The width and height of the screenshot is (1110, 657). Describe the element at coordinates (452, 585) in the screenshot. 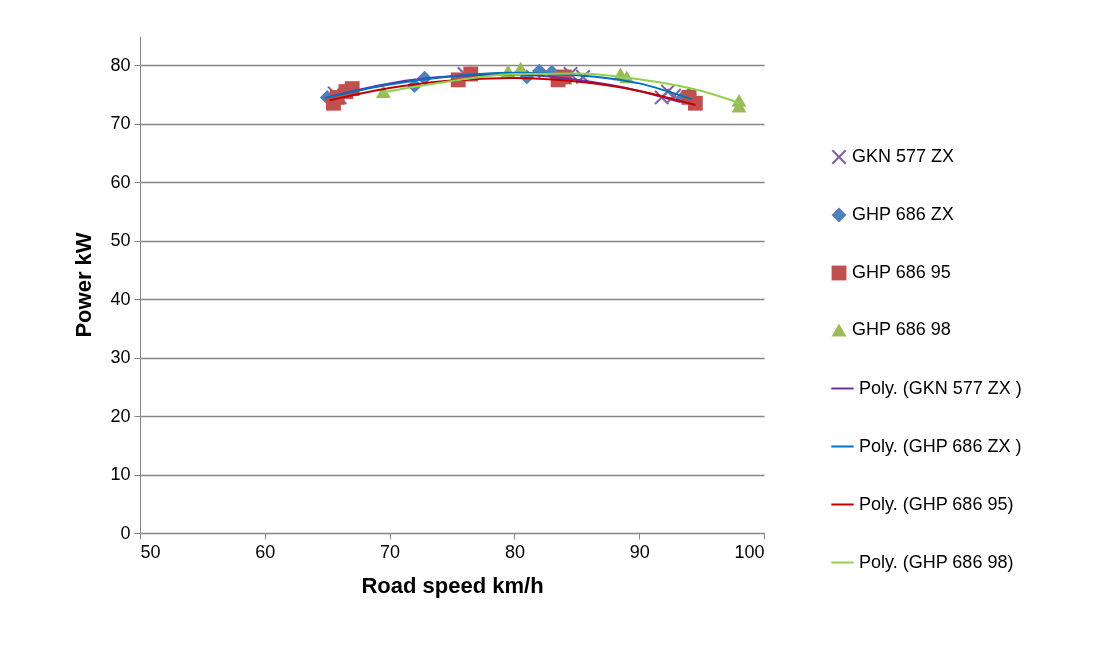

I see `x-axis-title: Road speed km/h` at that location.